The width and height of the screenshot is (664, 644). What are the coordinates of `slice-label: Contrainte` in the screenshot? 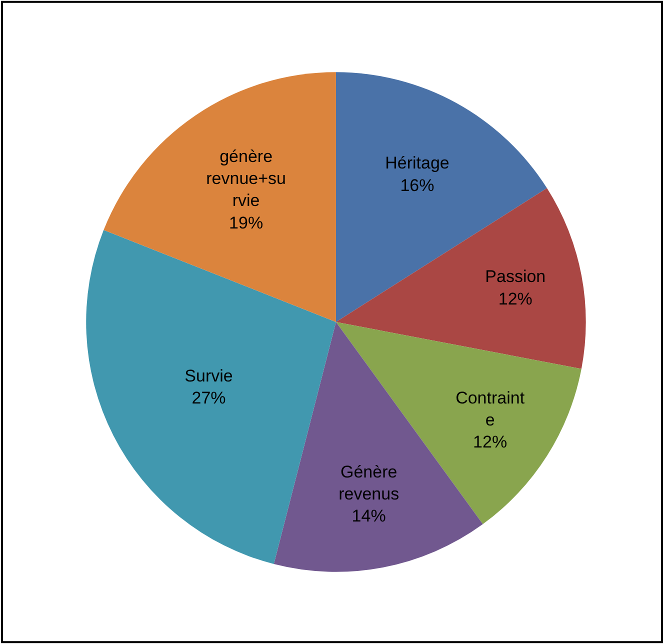 It's located at (490, 409).